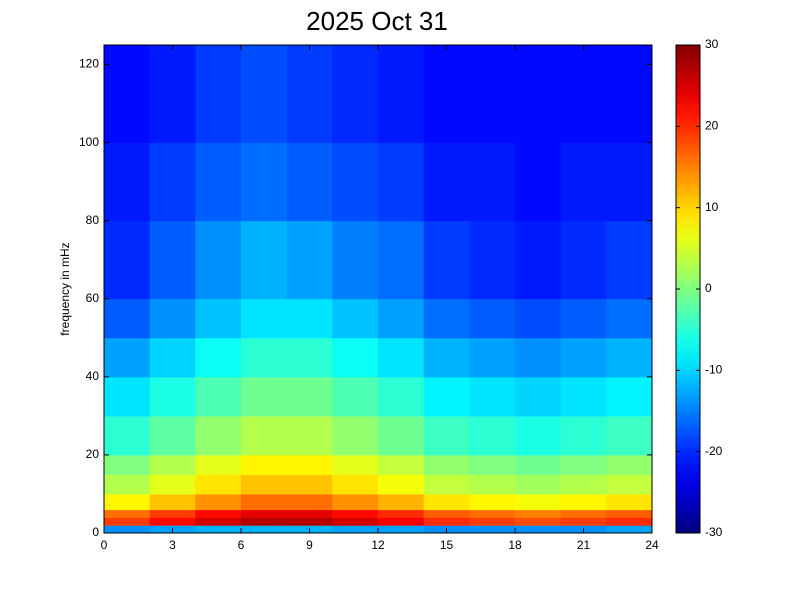 This screenshot has width=801, height=600. What do you see at coordinates (65, 288) in the screenshot?
I see `y-axis-label: frequency in mHz` at bounding box center [65, 288].